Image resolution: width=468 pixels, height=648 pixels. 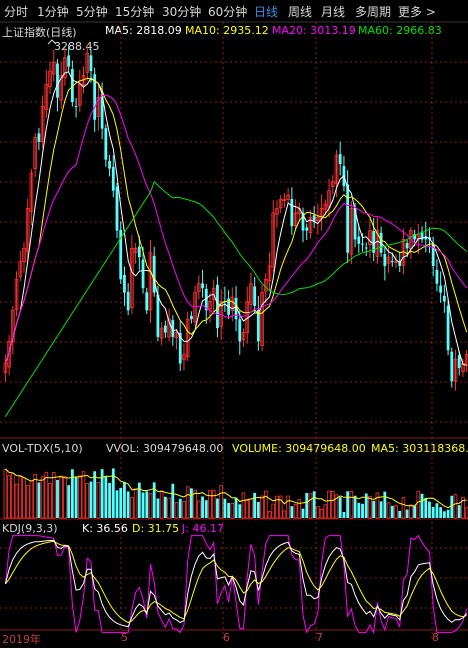 I want to click on x-axis-label-jun: 6, so click(x=226, y=637).